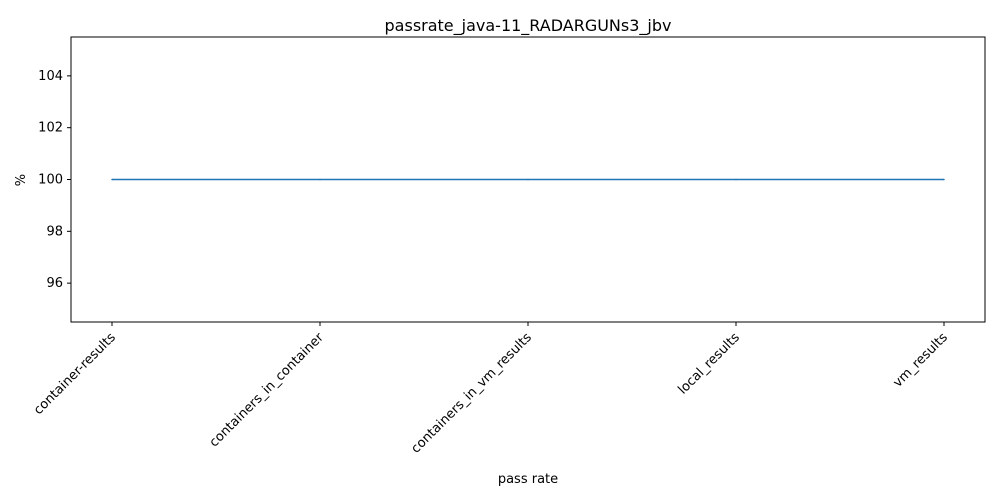 The height and width of the screenshot is (500, 1000). What do you see at coordinates (54, 283) in the screenshot?
I see `y-tick-label: 96` at bounding box center [54, 283].